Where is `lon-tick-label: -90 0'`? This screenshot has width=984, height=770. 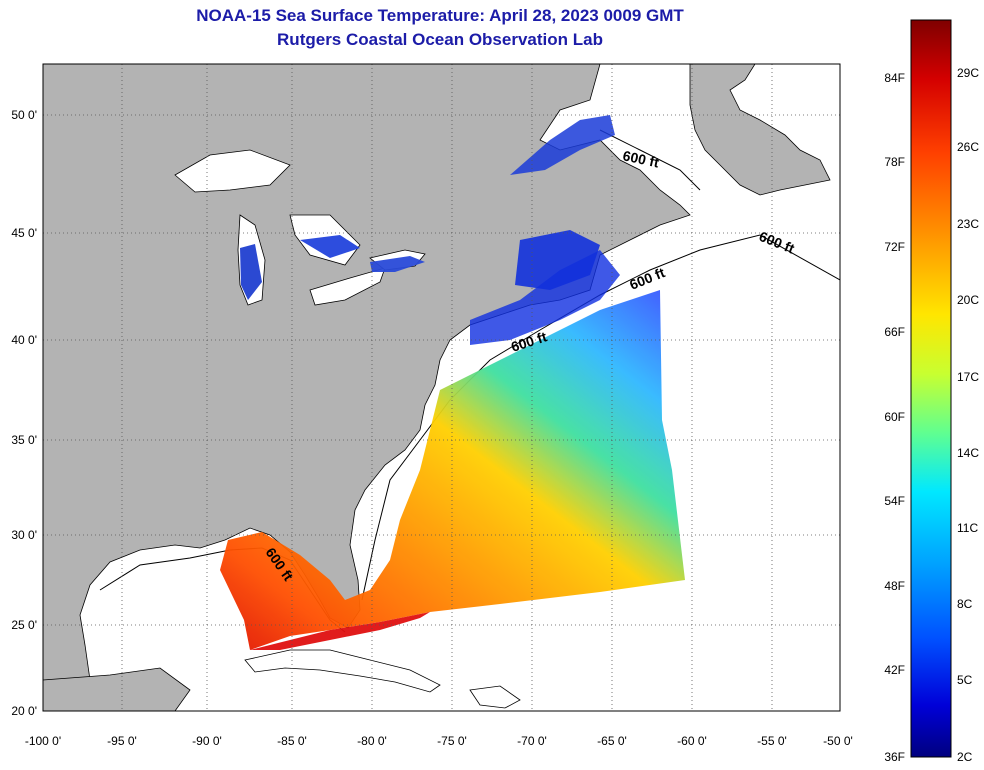 lon-tick-label: -90 0' is located at coordinates (207, 741).